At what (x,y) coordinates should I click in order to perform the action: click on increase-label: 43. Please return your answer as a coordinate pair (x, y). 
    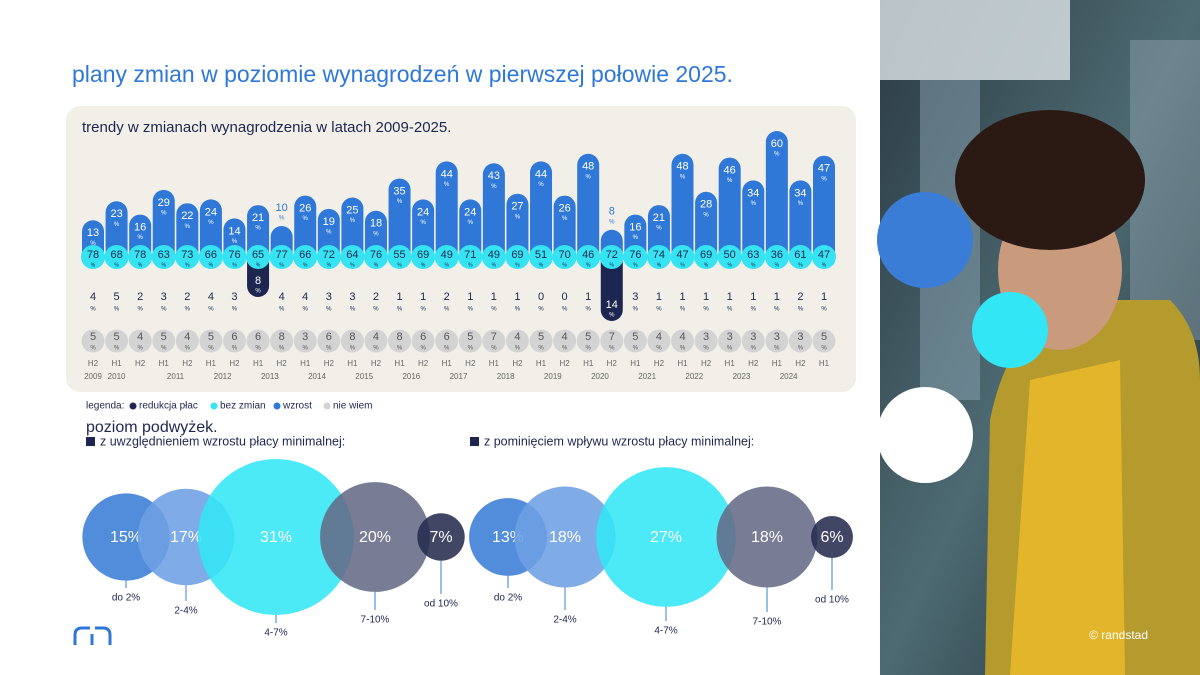
    Looking at the image, I should click on (494, 176).